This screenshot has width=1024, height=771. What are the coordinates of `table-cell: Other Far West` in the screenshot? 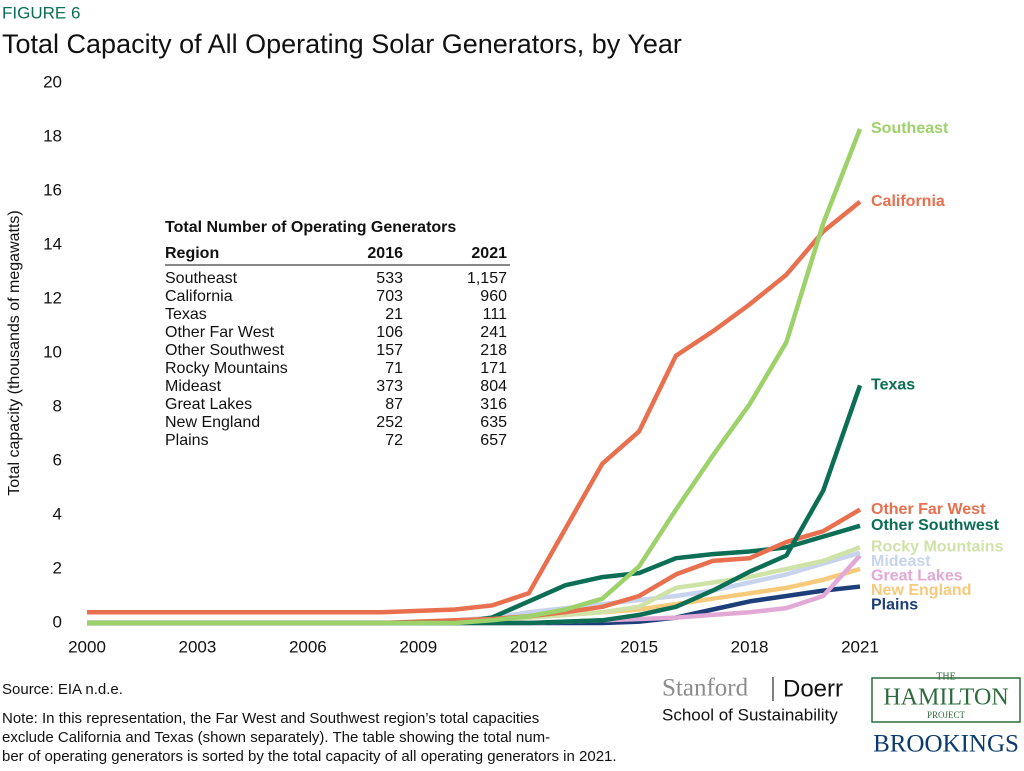 It's located at (220, 332).